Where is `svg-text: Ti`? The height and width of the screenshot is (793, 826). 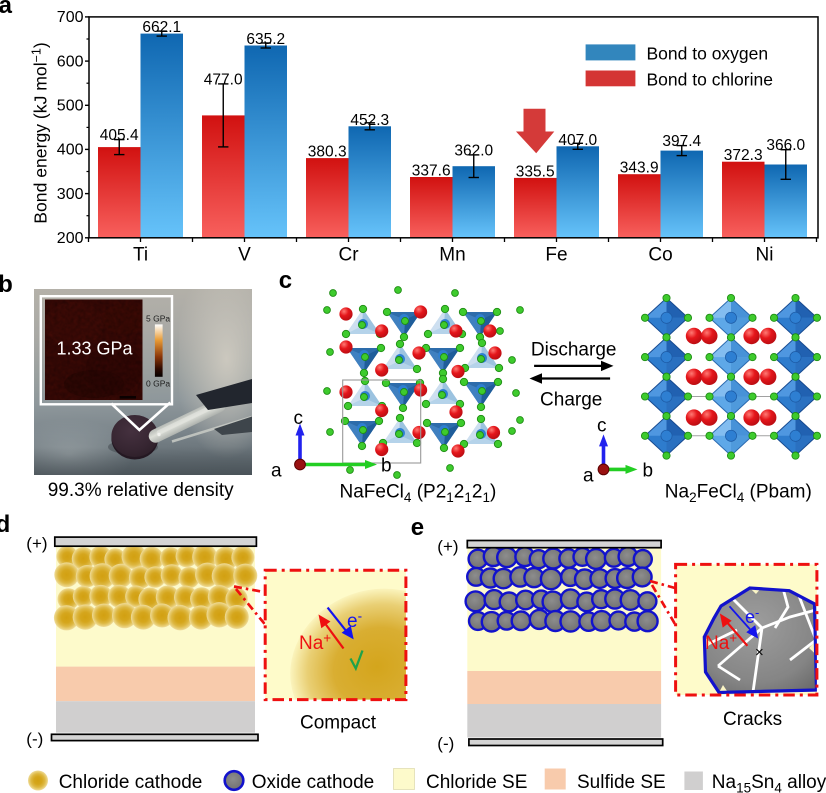 svg-text: Ti is located at coordinates (140, 255).